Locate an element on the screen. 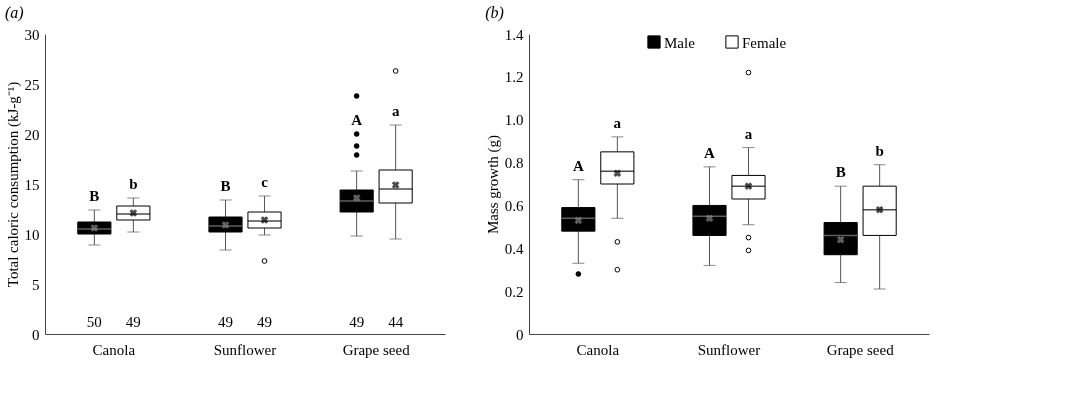 The width and height of the screenshot is (1084, 401). y-tick-label: 15 is located at coordinates (32, 184).